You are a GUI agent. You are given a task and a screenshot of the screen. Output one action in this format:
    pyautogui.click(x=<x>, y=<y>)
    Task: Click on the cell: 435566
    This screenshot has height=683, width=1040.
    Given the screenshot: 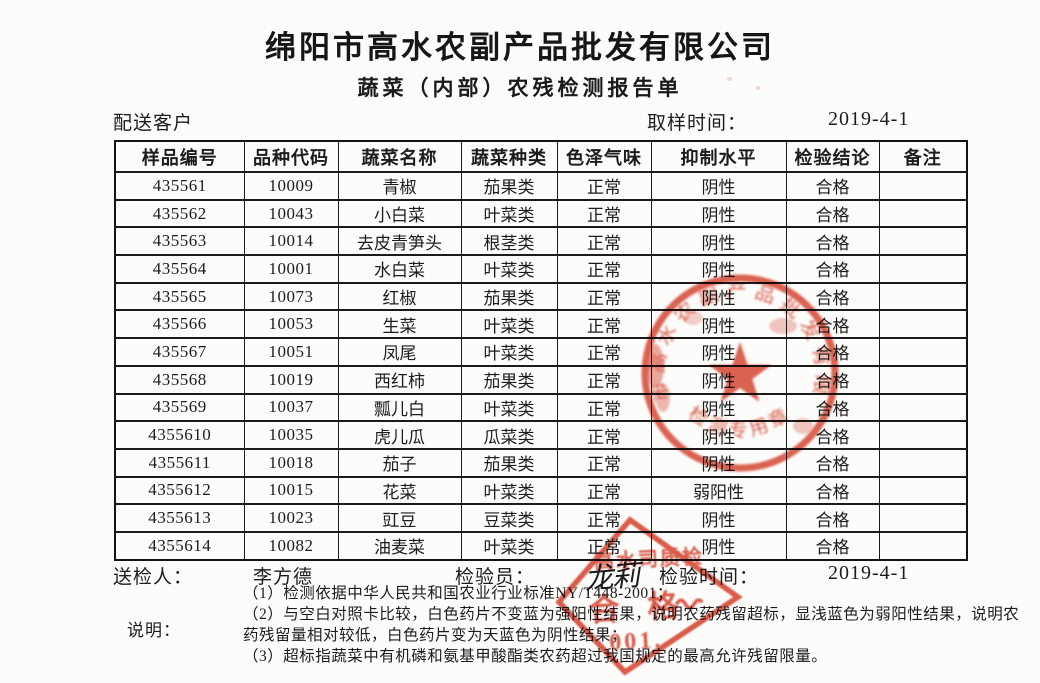 What is the action you would take?
    pyautogui.click(x=179, y=324)
    